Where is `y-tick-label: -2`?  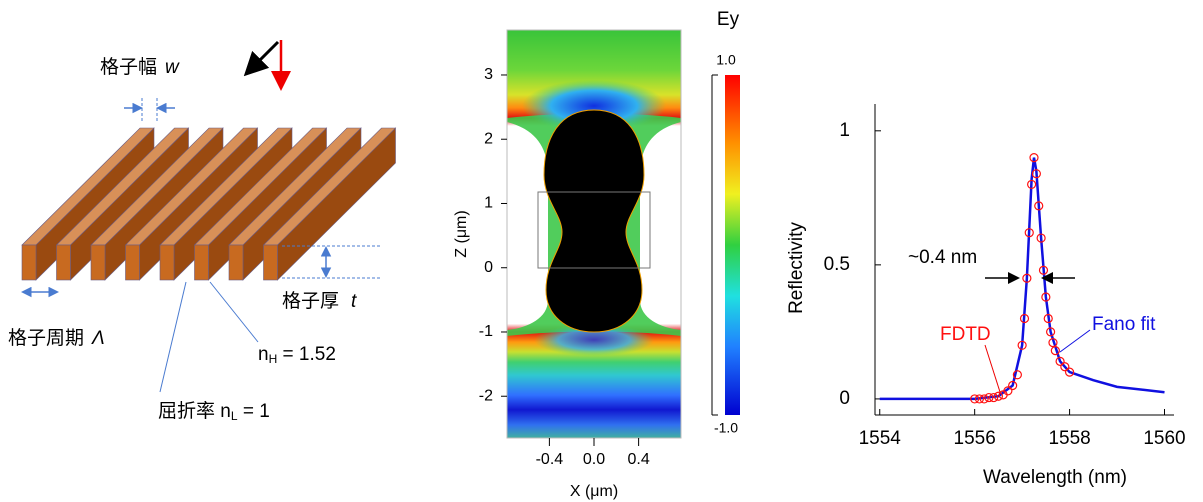
y-tick-label: -2 is located at coordinates (486, 395).